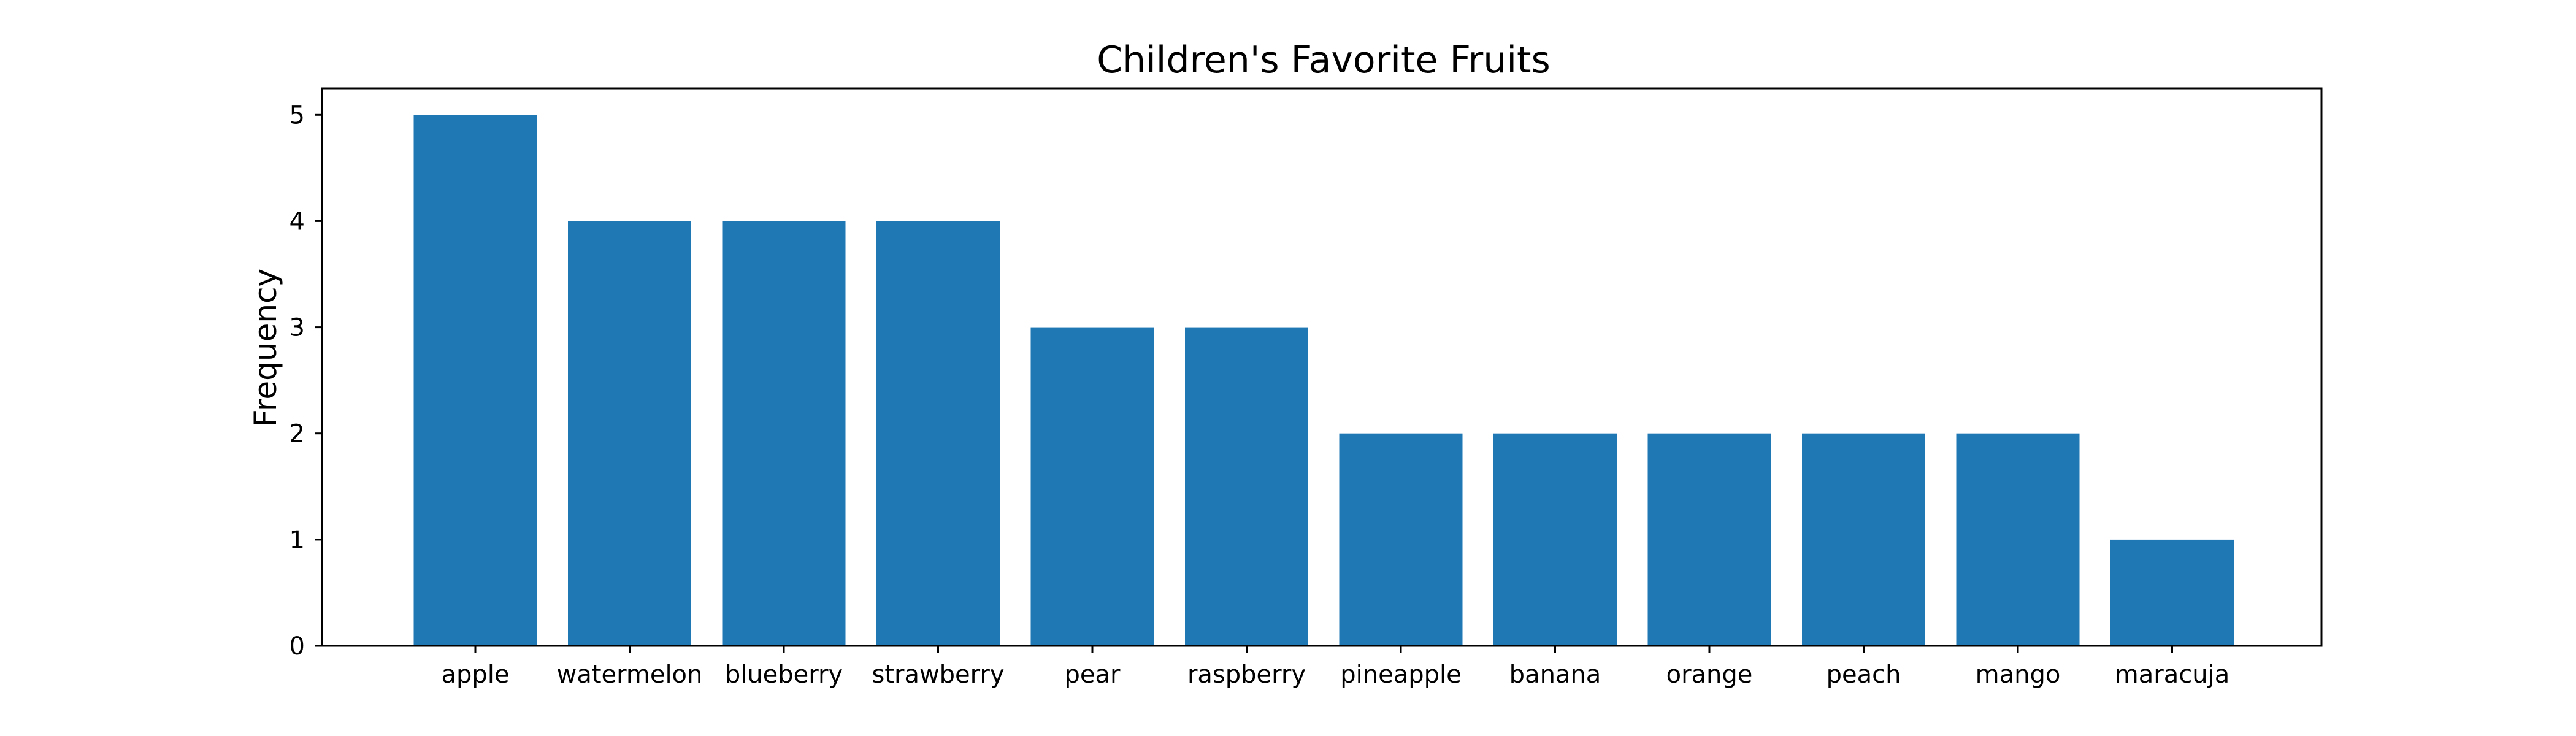 This screenshot has height=736, width=2576. Describe the element at coordinates (2018, 675) in the screenshot. I see `x-tick-label: mango` at that location.